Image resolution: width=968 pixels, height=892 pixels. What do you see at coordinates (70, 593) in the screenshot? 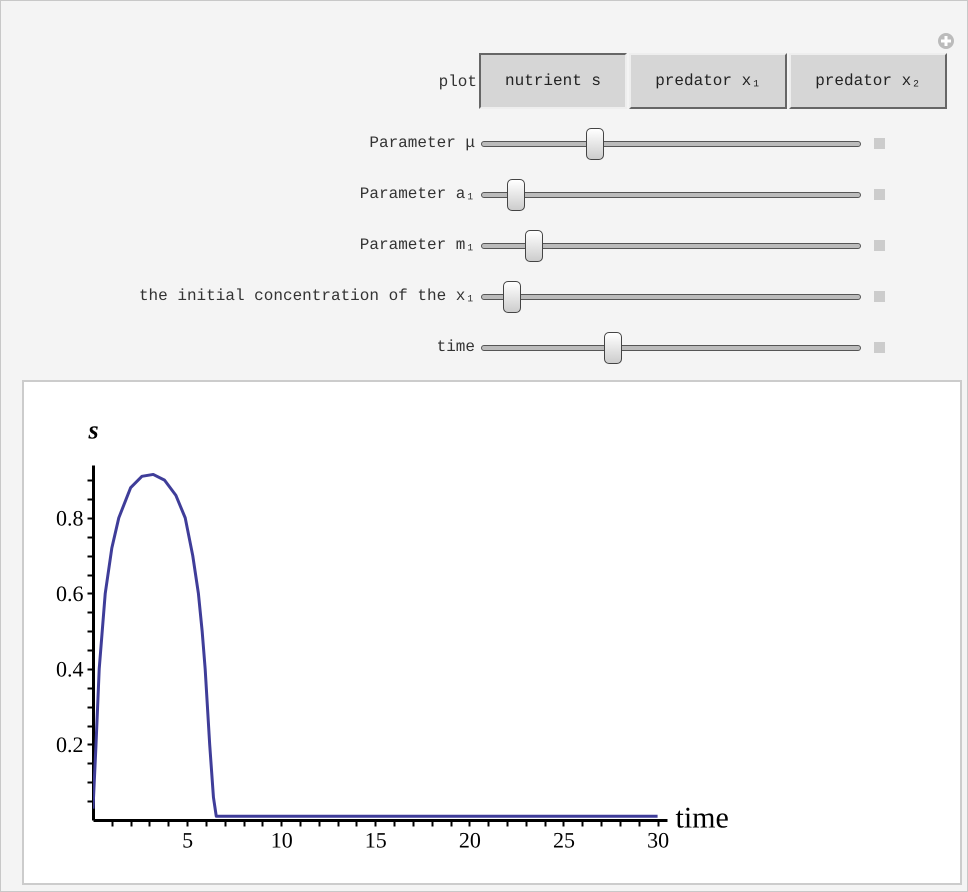
I see `y-tick-label: 0.6` at bounding box center [70, 593].